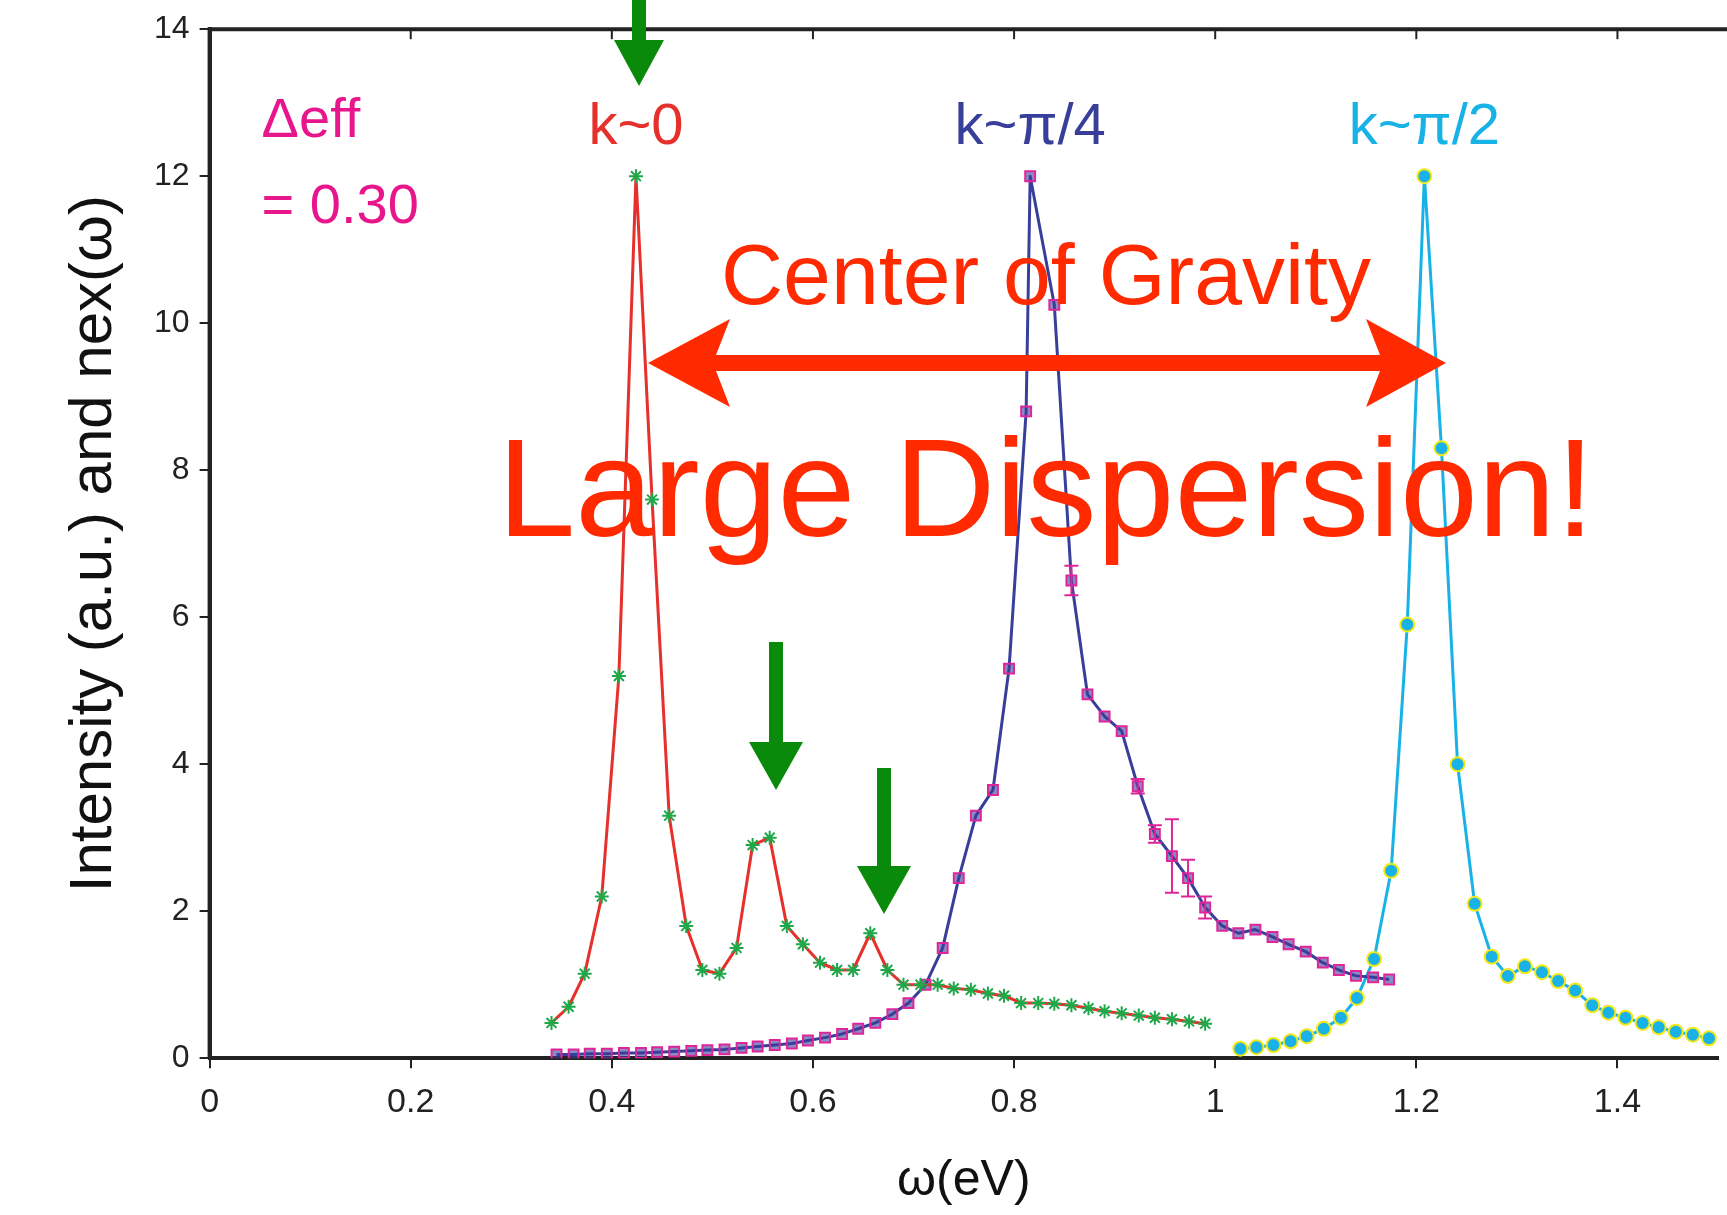 The height and width of the screenshot is (1215, 1727). I want to click on y-axis-title: Intensity (a.u.) and nex(ω), so click(90, 544).